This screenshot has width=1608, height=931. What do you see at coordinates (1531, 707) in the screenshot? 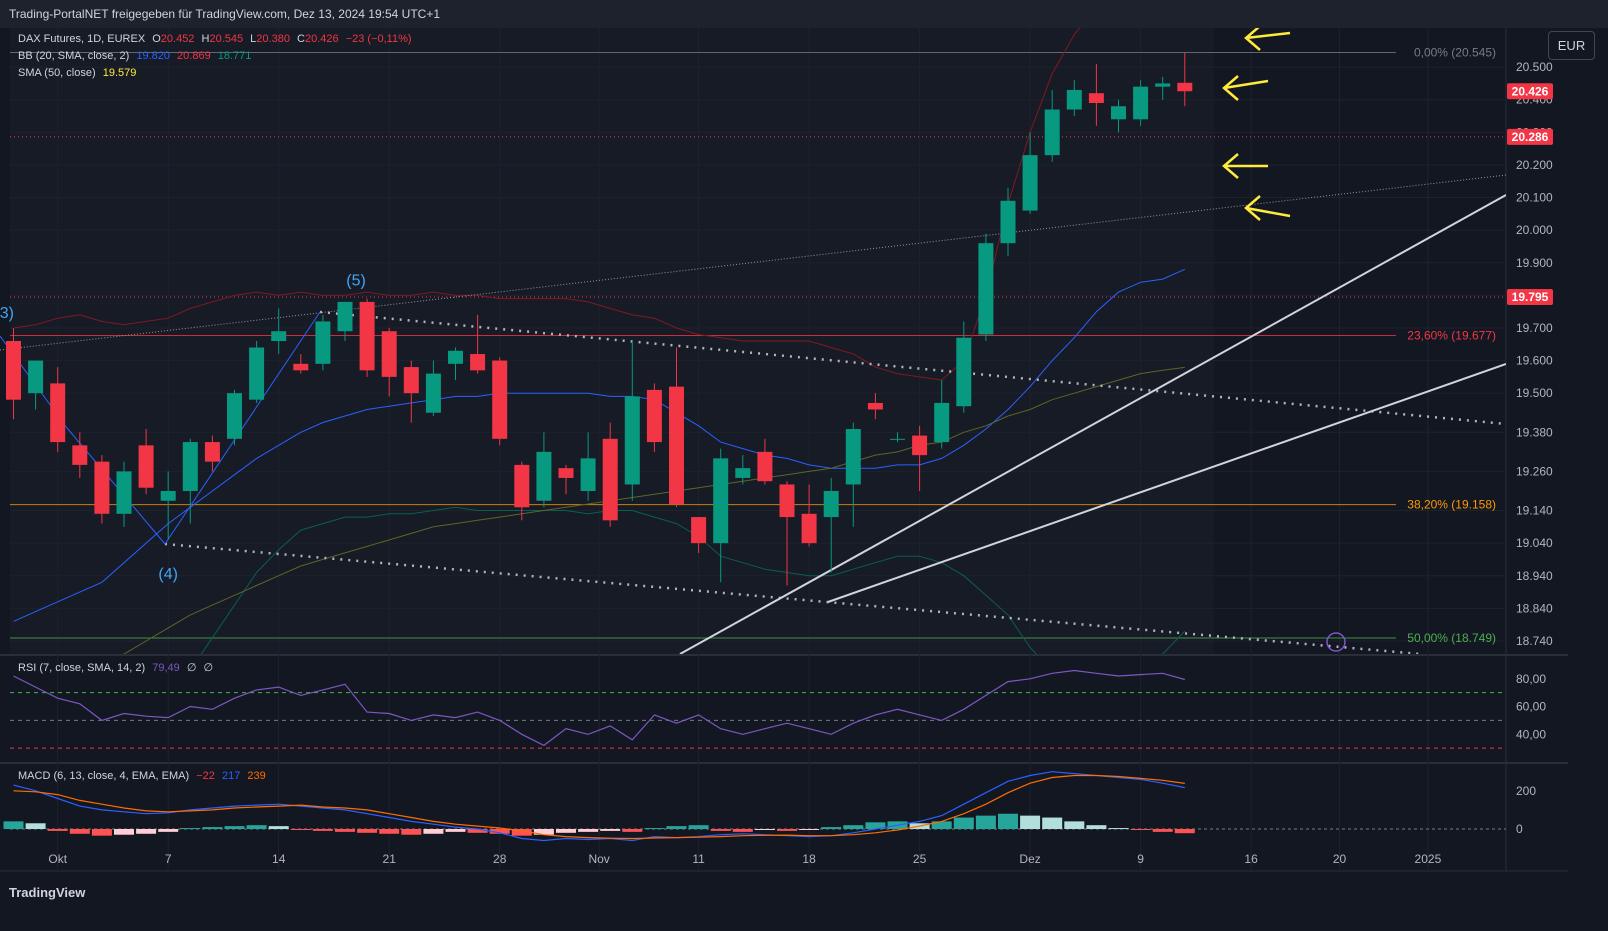
I see `rsi-tick-label: 60,00` at bounding box center [1531, 707].